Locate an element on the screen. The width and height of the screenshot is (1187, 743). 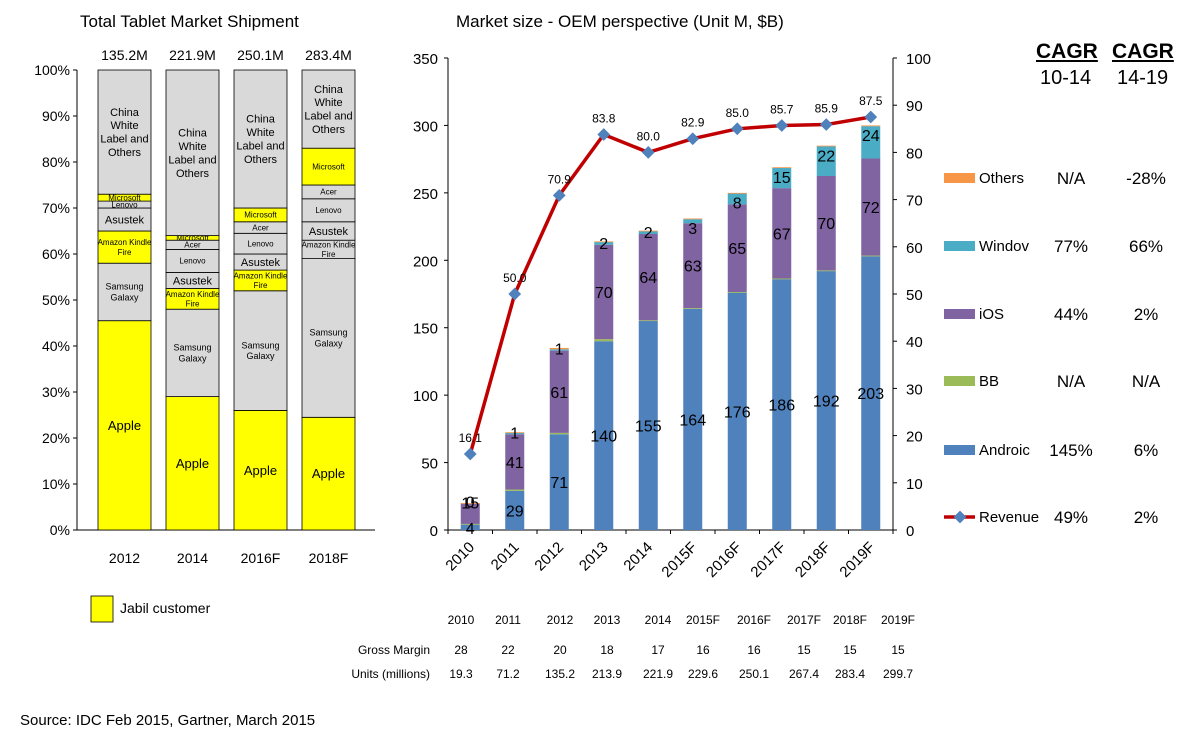
left-y-tick-label: 40% is located at coordinates (56, 346).